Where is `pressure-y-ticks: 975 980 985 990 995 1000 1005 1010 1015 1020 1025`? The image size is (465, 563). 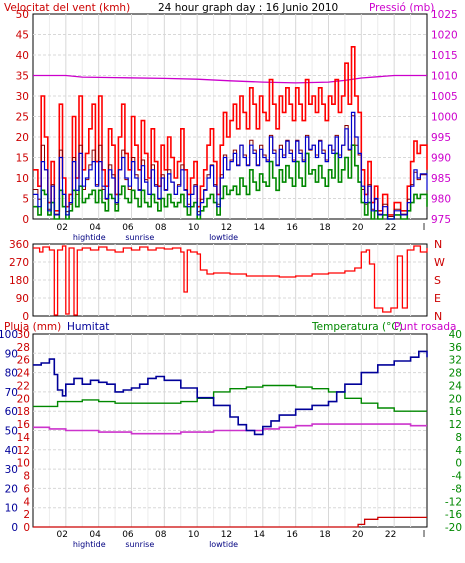
pressure-y-ticks: 975 980 985 990 995 1000 1005 1010 1015 1020 1025 is located at coordinates (444, 117).